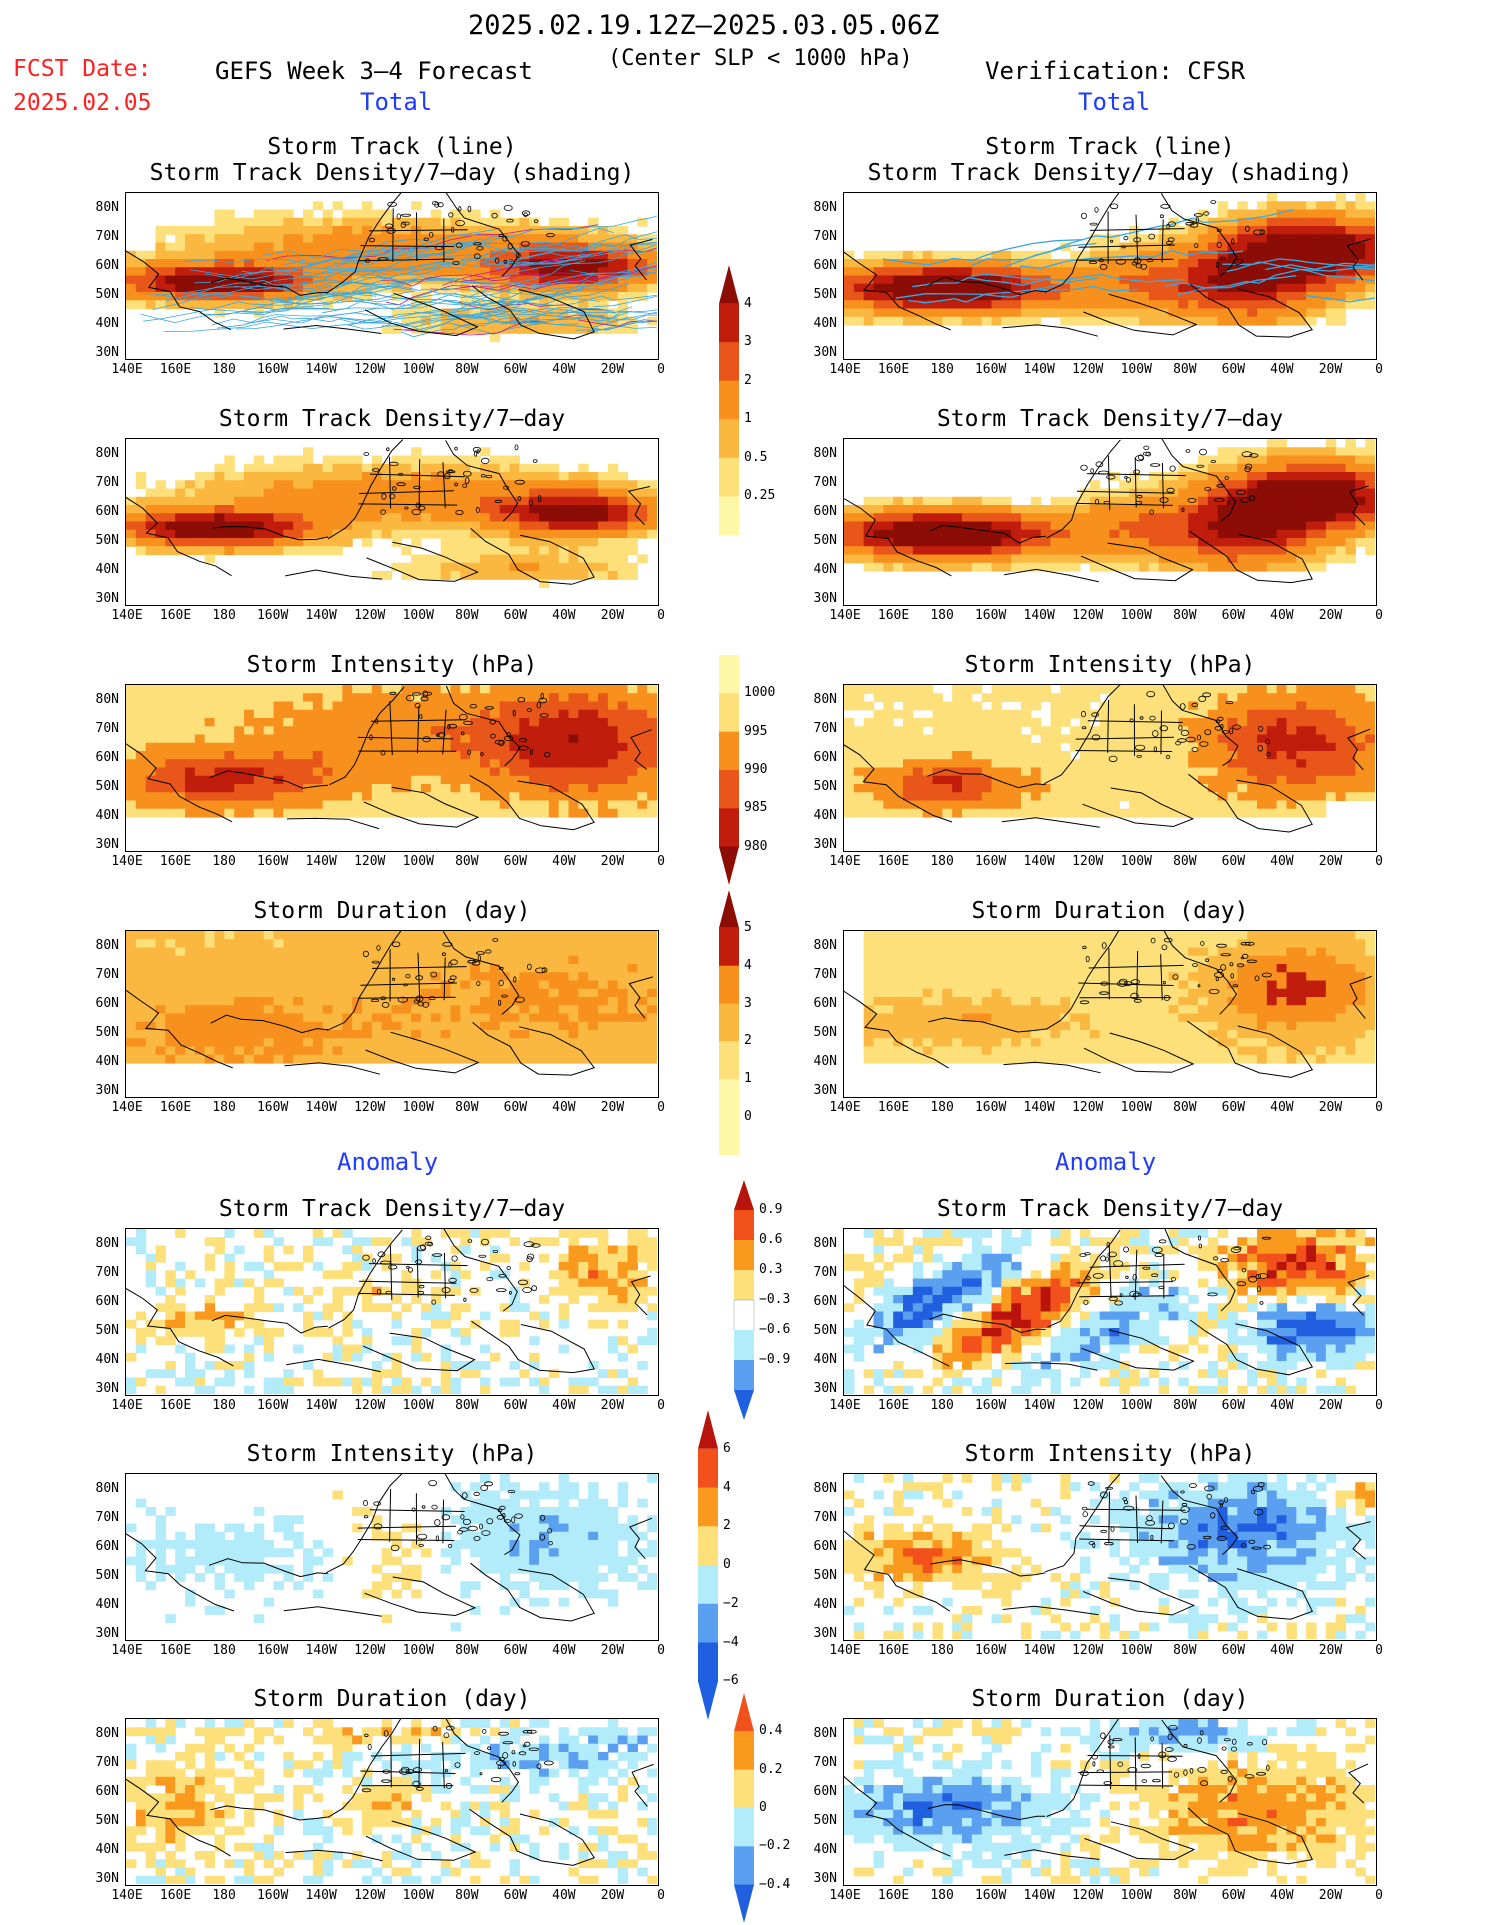 This screenshot has height=1925, width=1487. Describe the element at coordinates (418, 1405) in the screenshot. I see `panel-adensity-gefs-lon-label: 100W` at that location.